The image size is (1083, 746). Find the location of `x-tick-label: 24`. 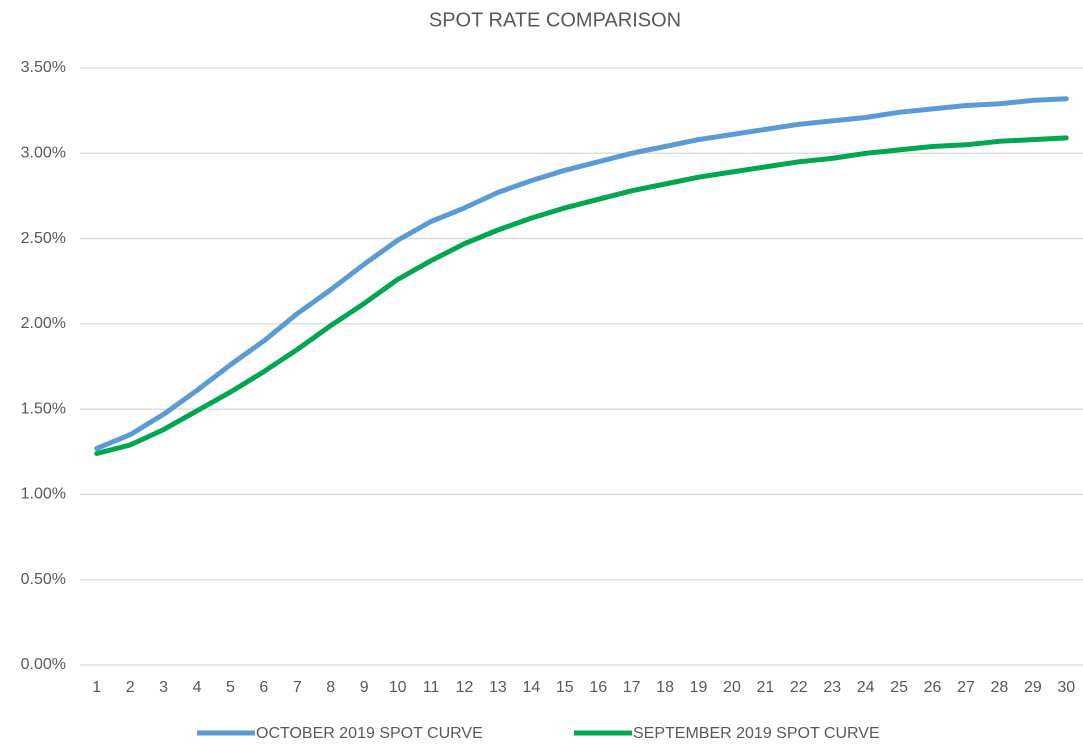

x-tick-label: 24 is located at coordinates (866, 687).